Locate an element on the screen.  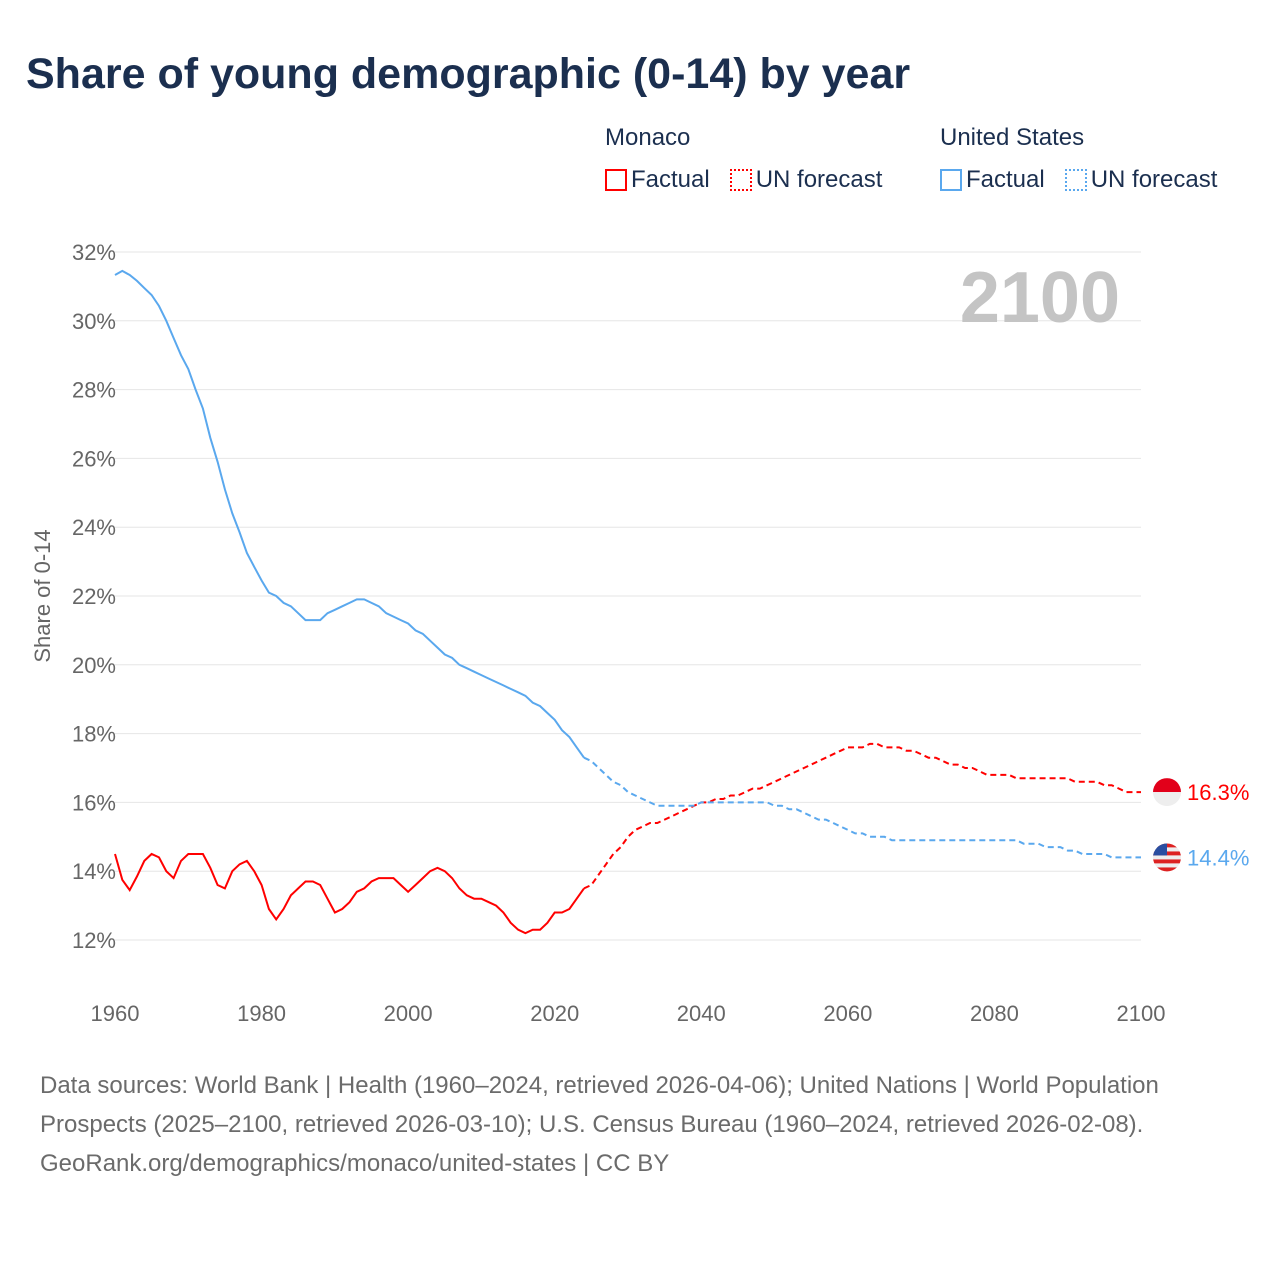
y-tick-label: 32% is located at coordinates (94, 252).